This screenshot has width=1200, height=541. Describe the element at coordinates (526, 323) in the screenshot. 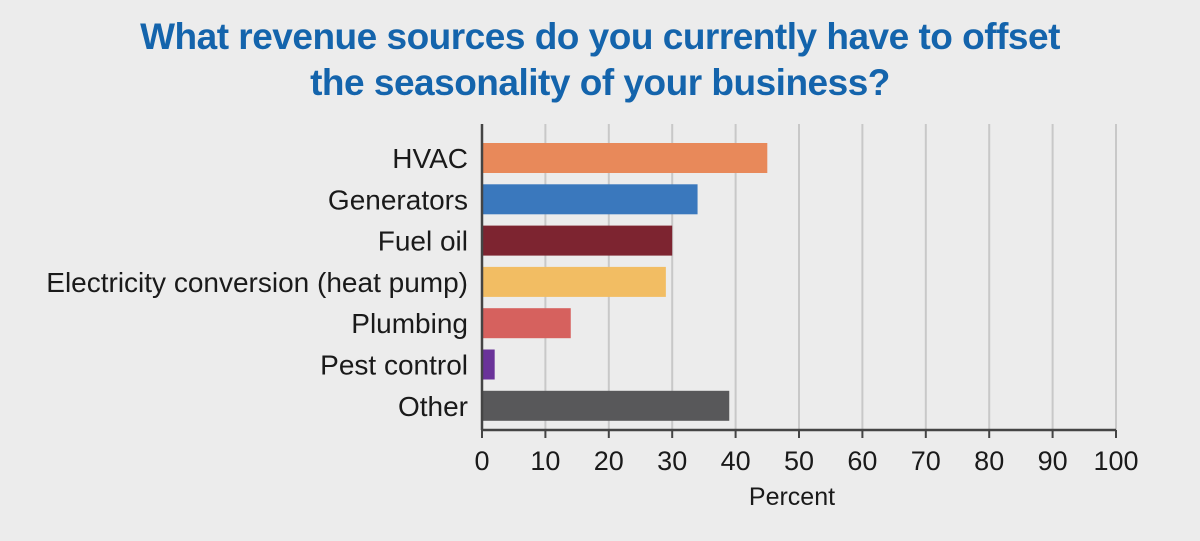

I see `bar-plumbing` at that location.